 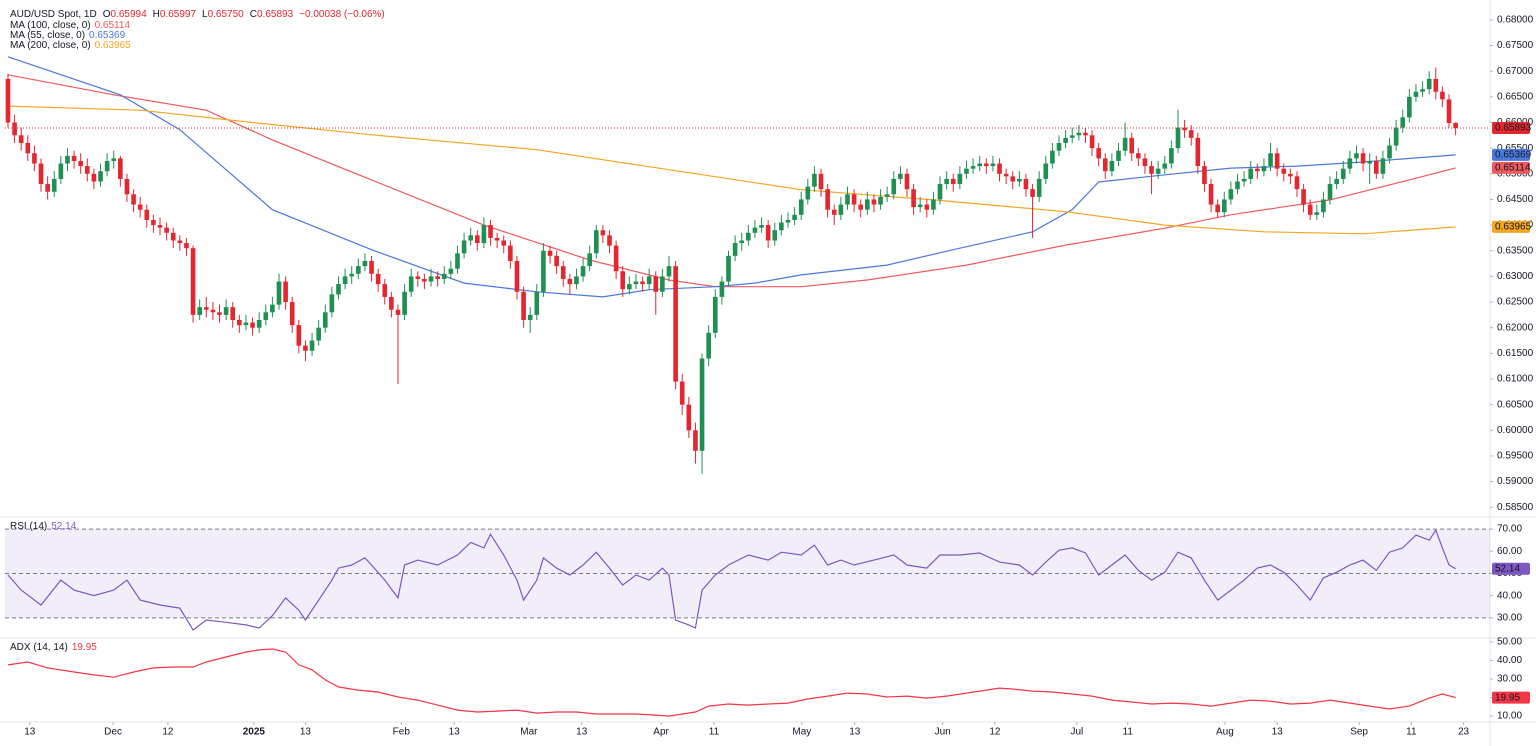 What do you see at coordinates (1359, 732) in the screenshot?
I see `x-tick-label: Sep` at bounding box center [1359, 732].